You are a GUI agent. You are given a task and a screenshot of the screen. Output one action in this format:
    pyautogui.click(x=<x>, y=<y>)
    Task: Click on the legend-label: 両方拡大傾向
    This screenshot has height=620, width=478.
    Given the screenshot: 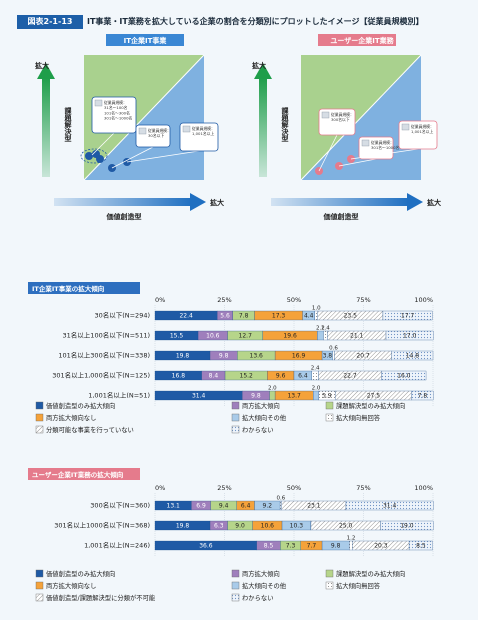 What is the action you would take?
    pyautogui.click(x=261, y=405)
    